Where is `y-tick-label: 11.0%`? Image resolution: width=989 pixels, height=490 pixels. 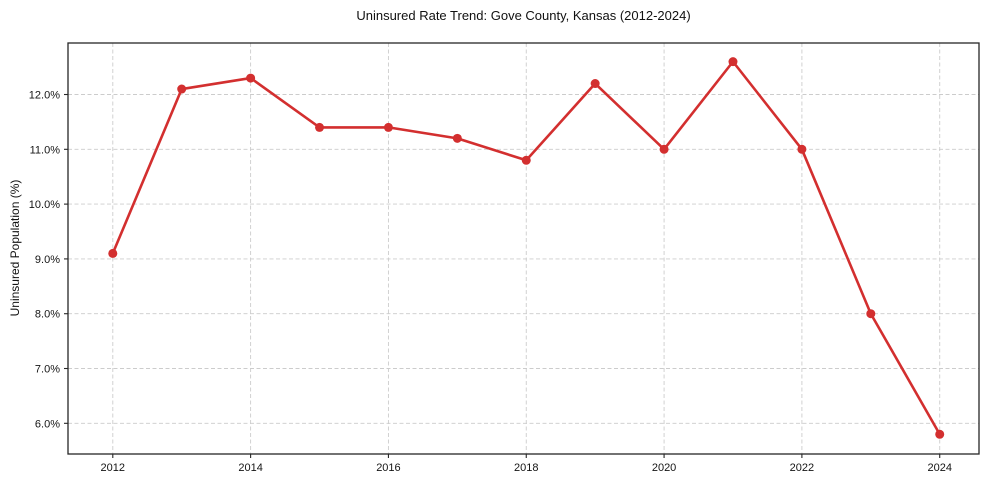 y-tick-label: 11.0% is located at coordinates (45, 150).